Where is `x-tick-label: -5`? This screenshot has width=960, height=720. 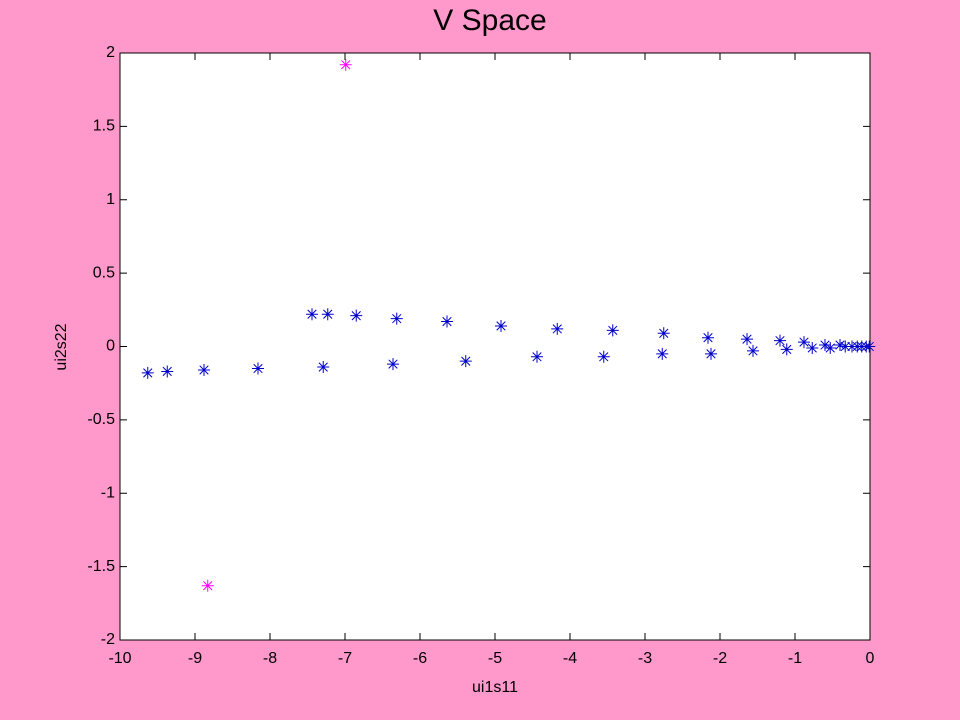
x-tick-label: -5 is located at coordinates (495, 658).